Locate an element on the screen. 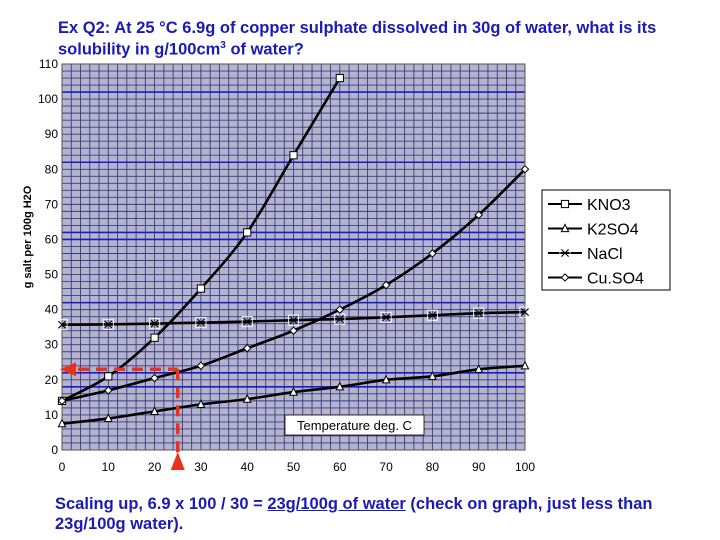 This screenshot has width=720, height=540. y-tick-label: 40 is located at coordinates (52, 310).